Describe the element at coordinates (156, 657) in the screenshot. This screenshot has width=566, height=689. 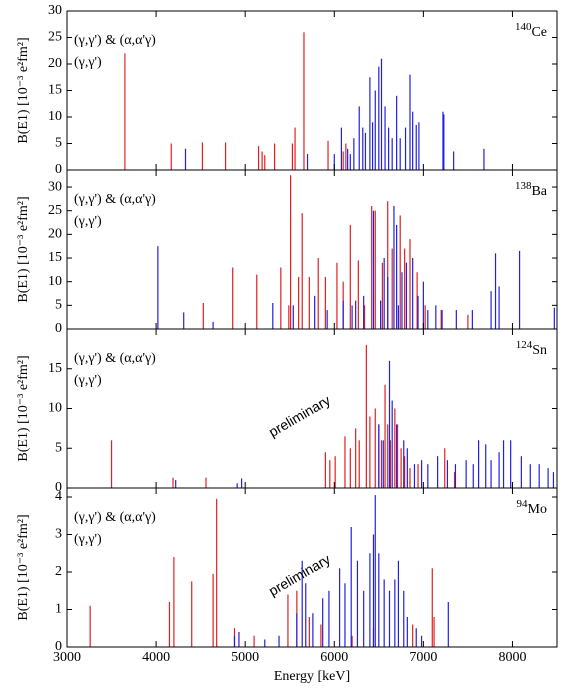
I see `x-tick-label: 4000` at that location.